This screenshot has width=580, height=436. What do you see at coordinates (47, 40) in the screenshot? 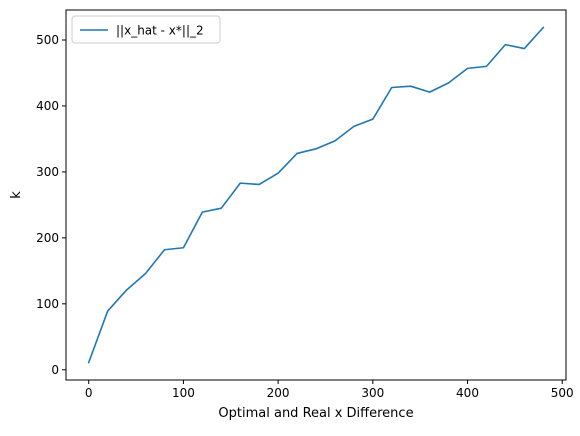
I see `y-tick-label: 500` at bounding box center [47, 40].